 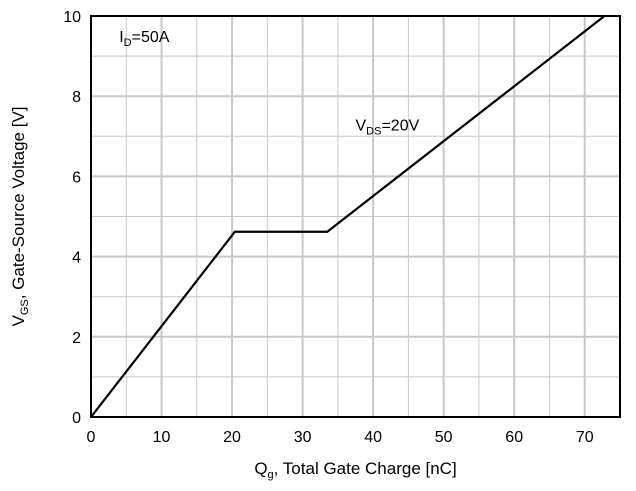 What do you see at coordinates (303, 437) in the screenshot?
I see `x-tick-label: 30` at bounding box center [303, 437].